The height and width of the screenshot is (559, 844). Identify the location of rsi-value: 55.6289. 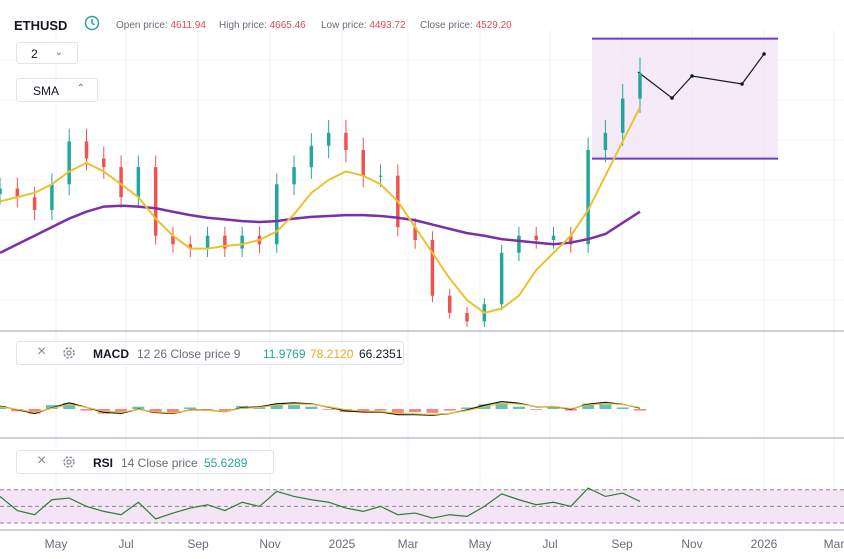
(226, 463).